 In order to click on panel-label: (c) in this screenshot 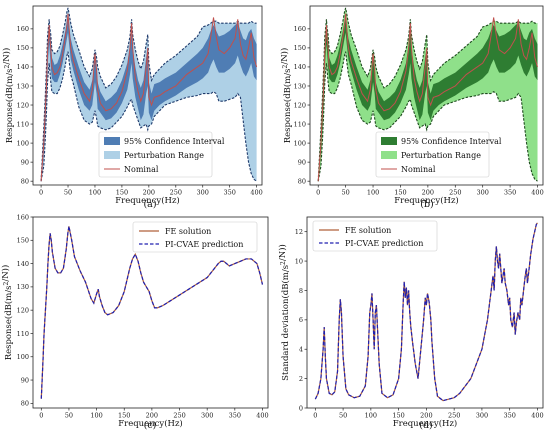, I will do `click(150, 425)`.